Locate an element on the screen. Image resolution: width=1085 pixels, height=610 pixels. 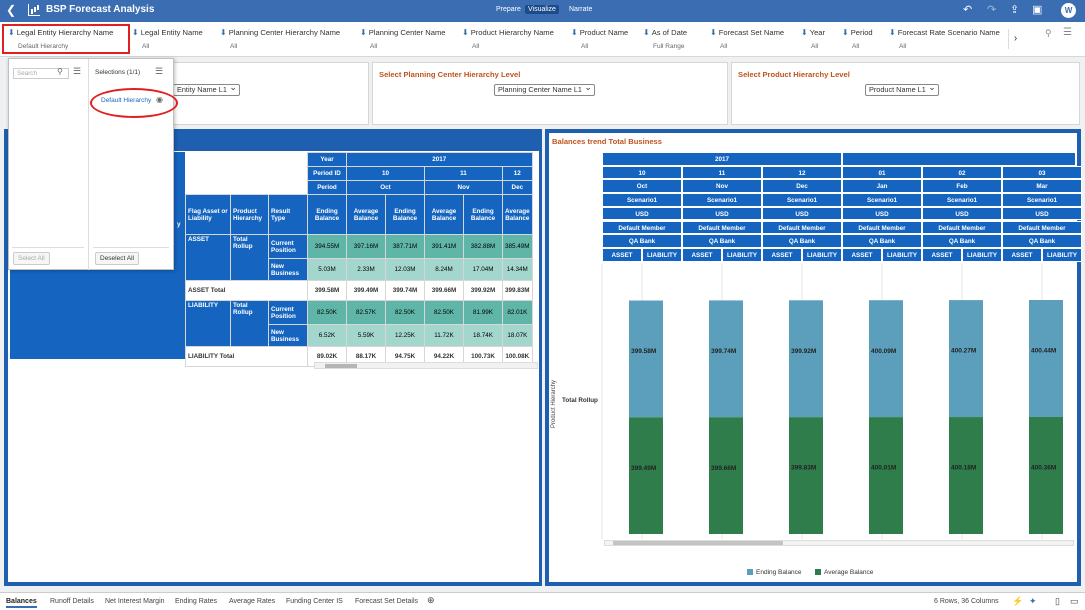
tab-ending-rates: Ending Rates is located at coordinates (196, 601).